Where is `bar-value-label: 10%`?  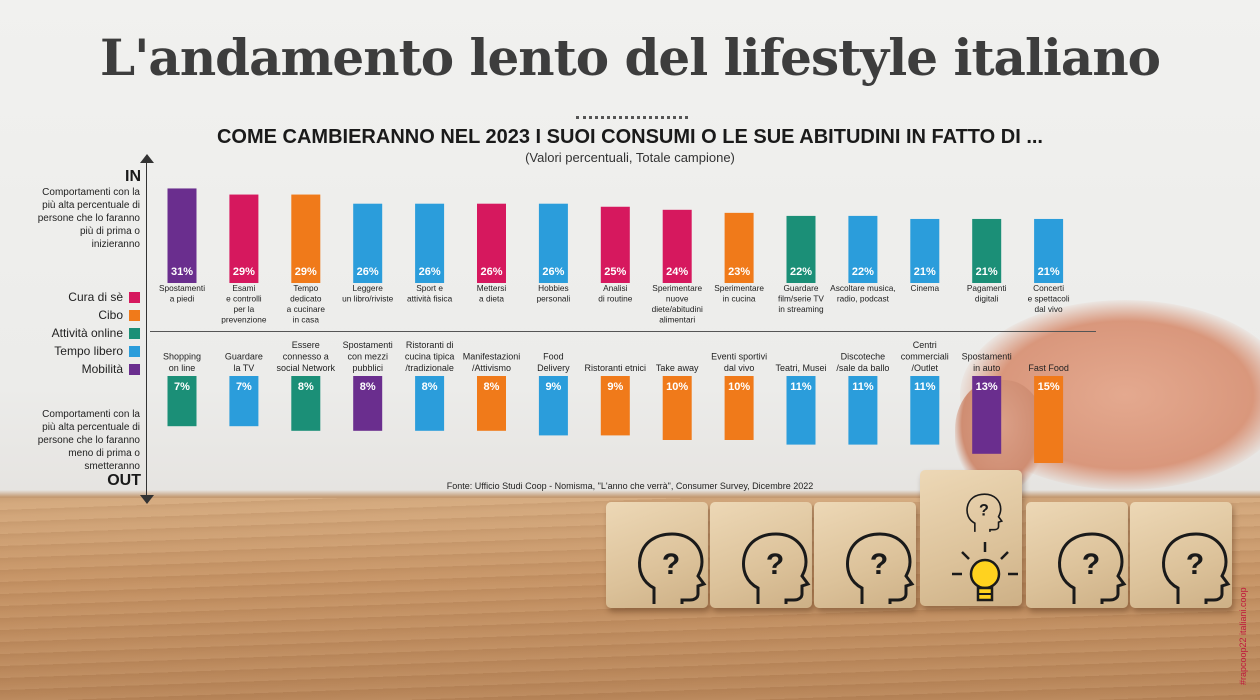
bar-value-label: 10% is located at coordinates (739, 387).